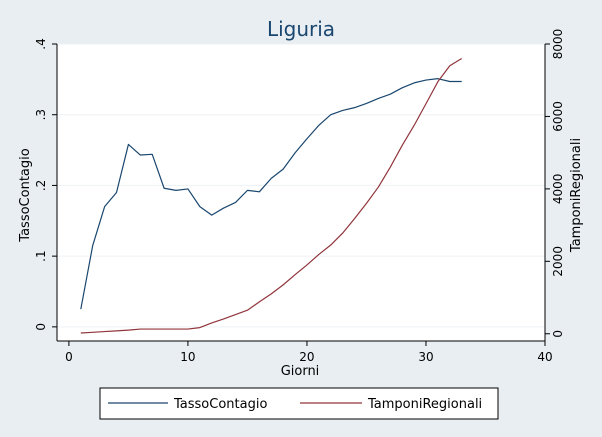 This screenshot has height=437, width=602. What do you see at coordinates (558, 189) in the screenshot?
I see `y-right-tick-label: 4000` at bounding box center [558, 189].